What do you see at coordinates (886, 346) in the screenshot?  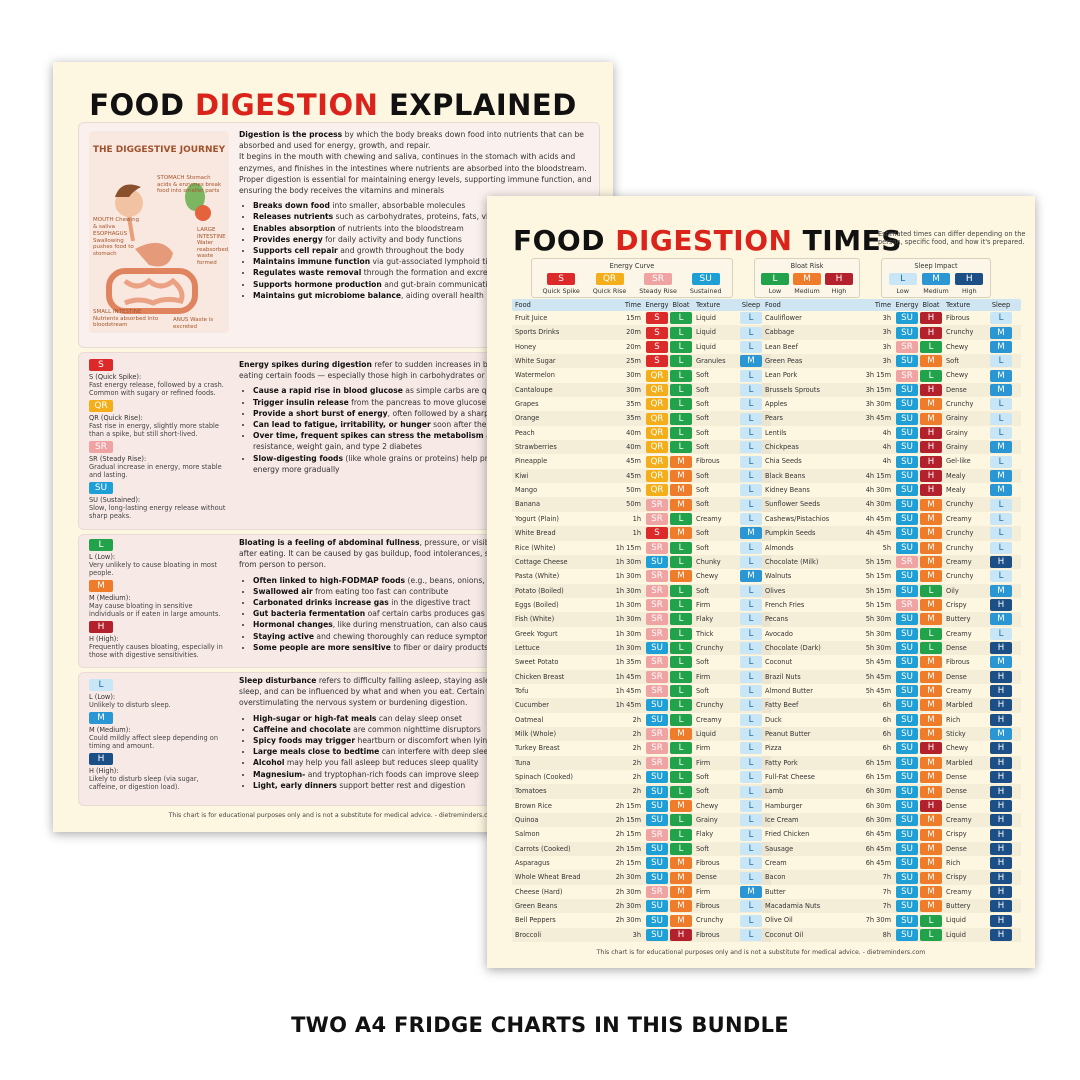 I see `digestion-time: 3h` at bounding box center [886, 346].